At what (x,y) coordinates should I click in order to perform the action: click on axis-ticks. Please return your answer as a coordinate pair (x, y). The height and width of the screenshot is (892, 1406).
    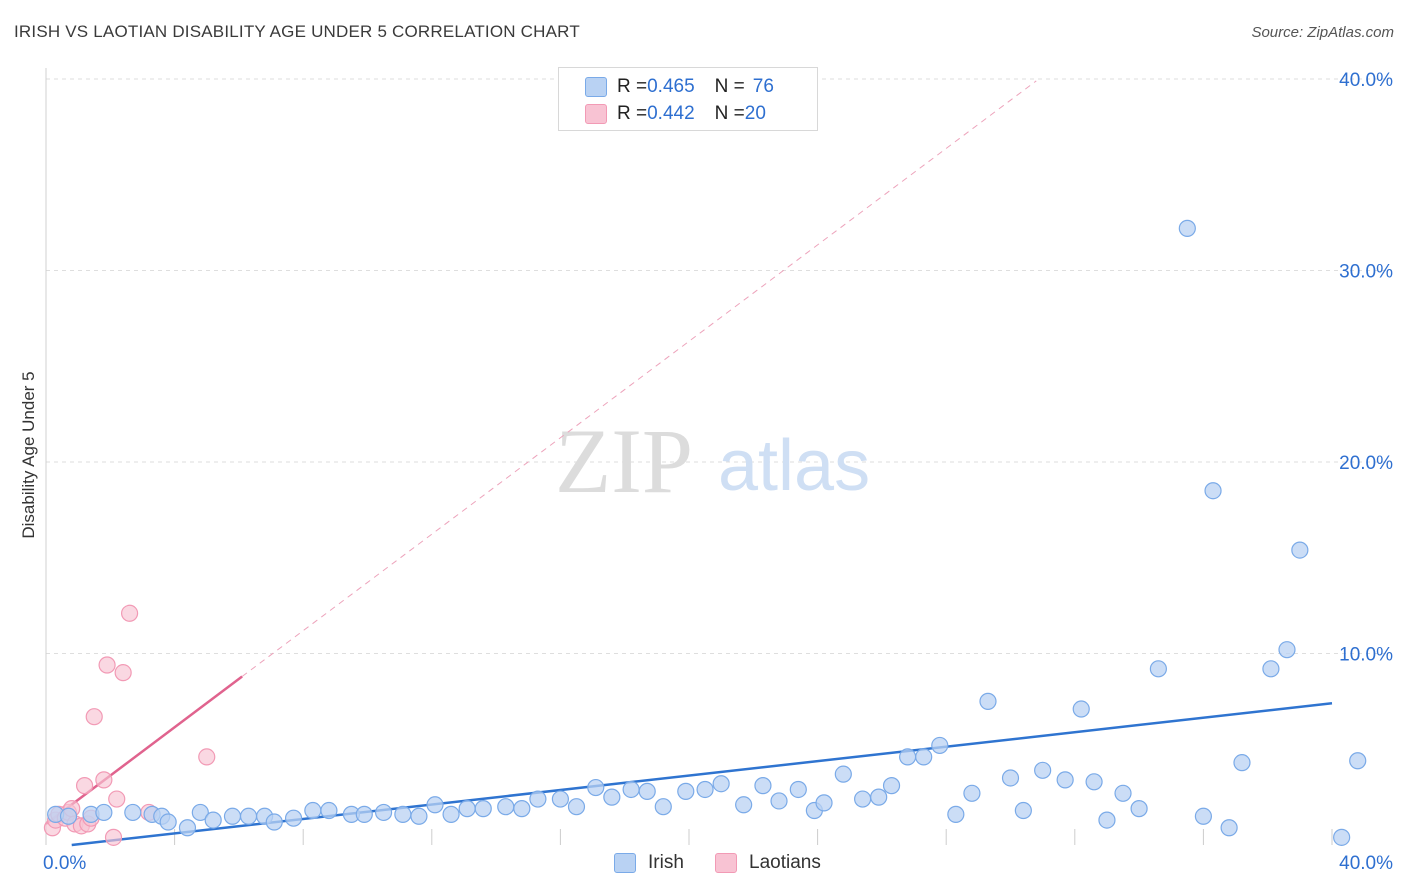
    Looking at the image, I should click on (689, 837).